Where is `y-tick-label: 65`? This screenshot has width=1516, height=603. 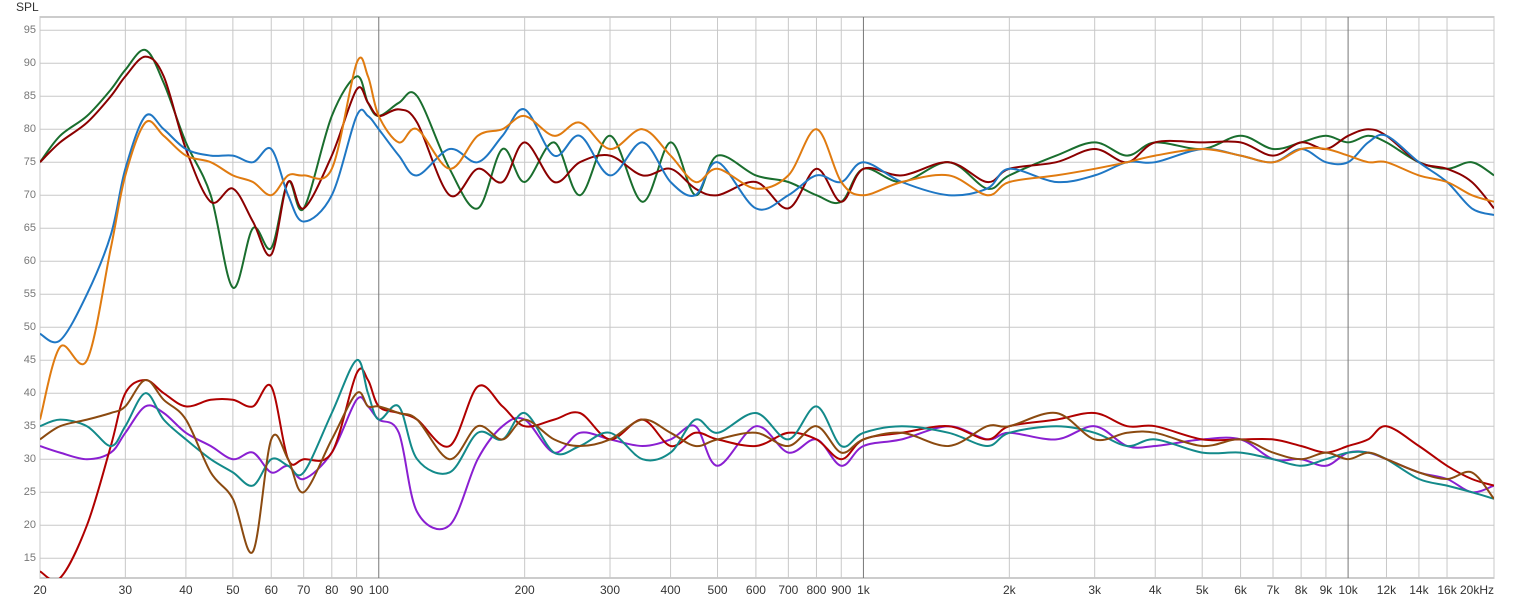 y-tick-label: 65 is located at coordinates (30, 228).